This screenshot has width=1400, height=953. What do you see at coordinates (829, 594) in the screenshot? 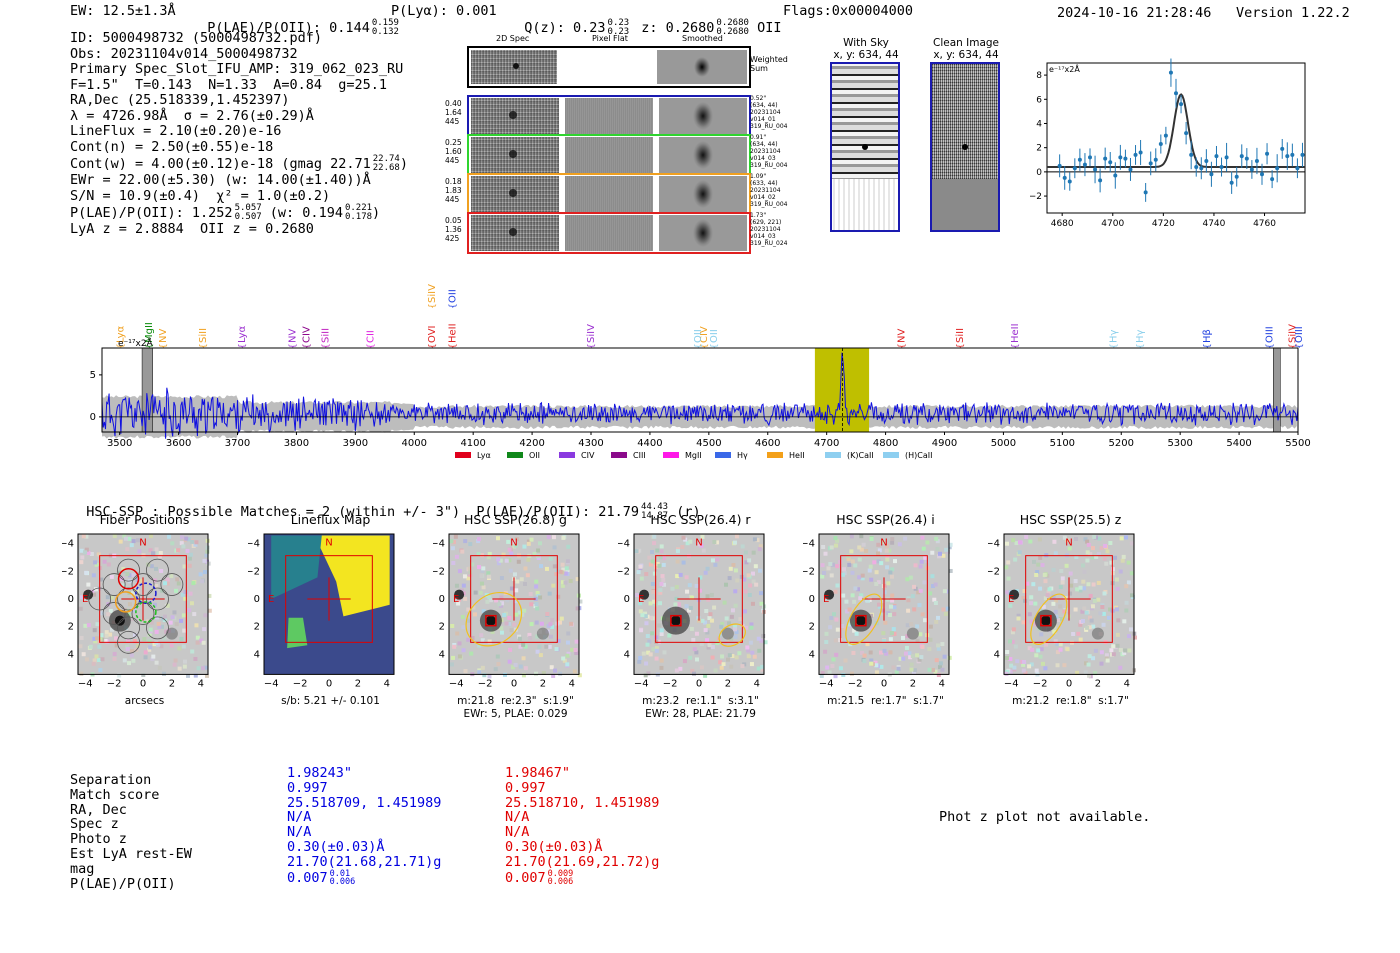
I see `neighbor-source` at bounding box center [829, 594].